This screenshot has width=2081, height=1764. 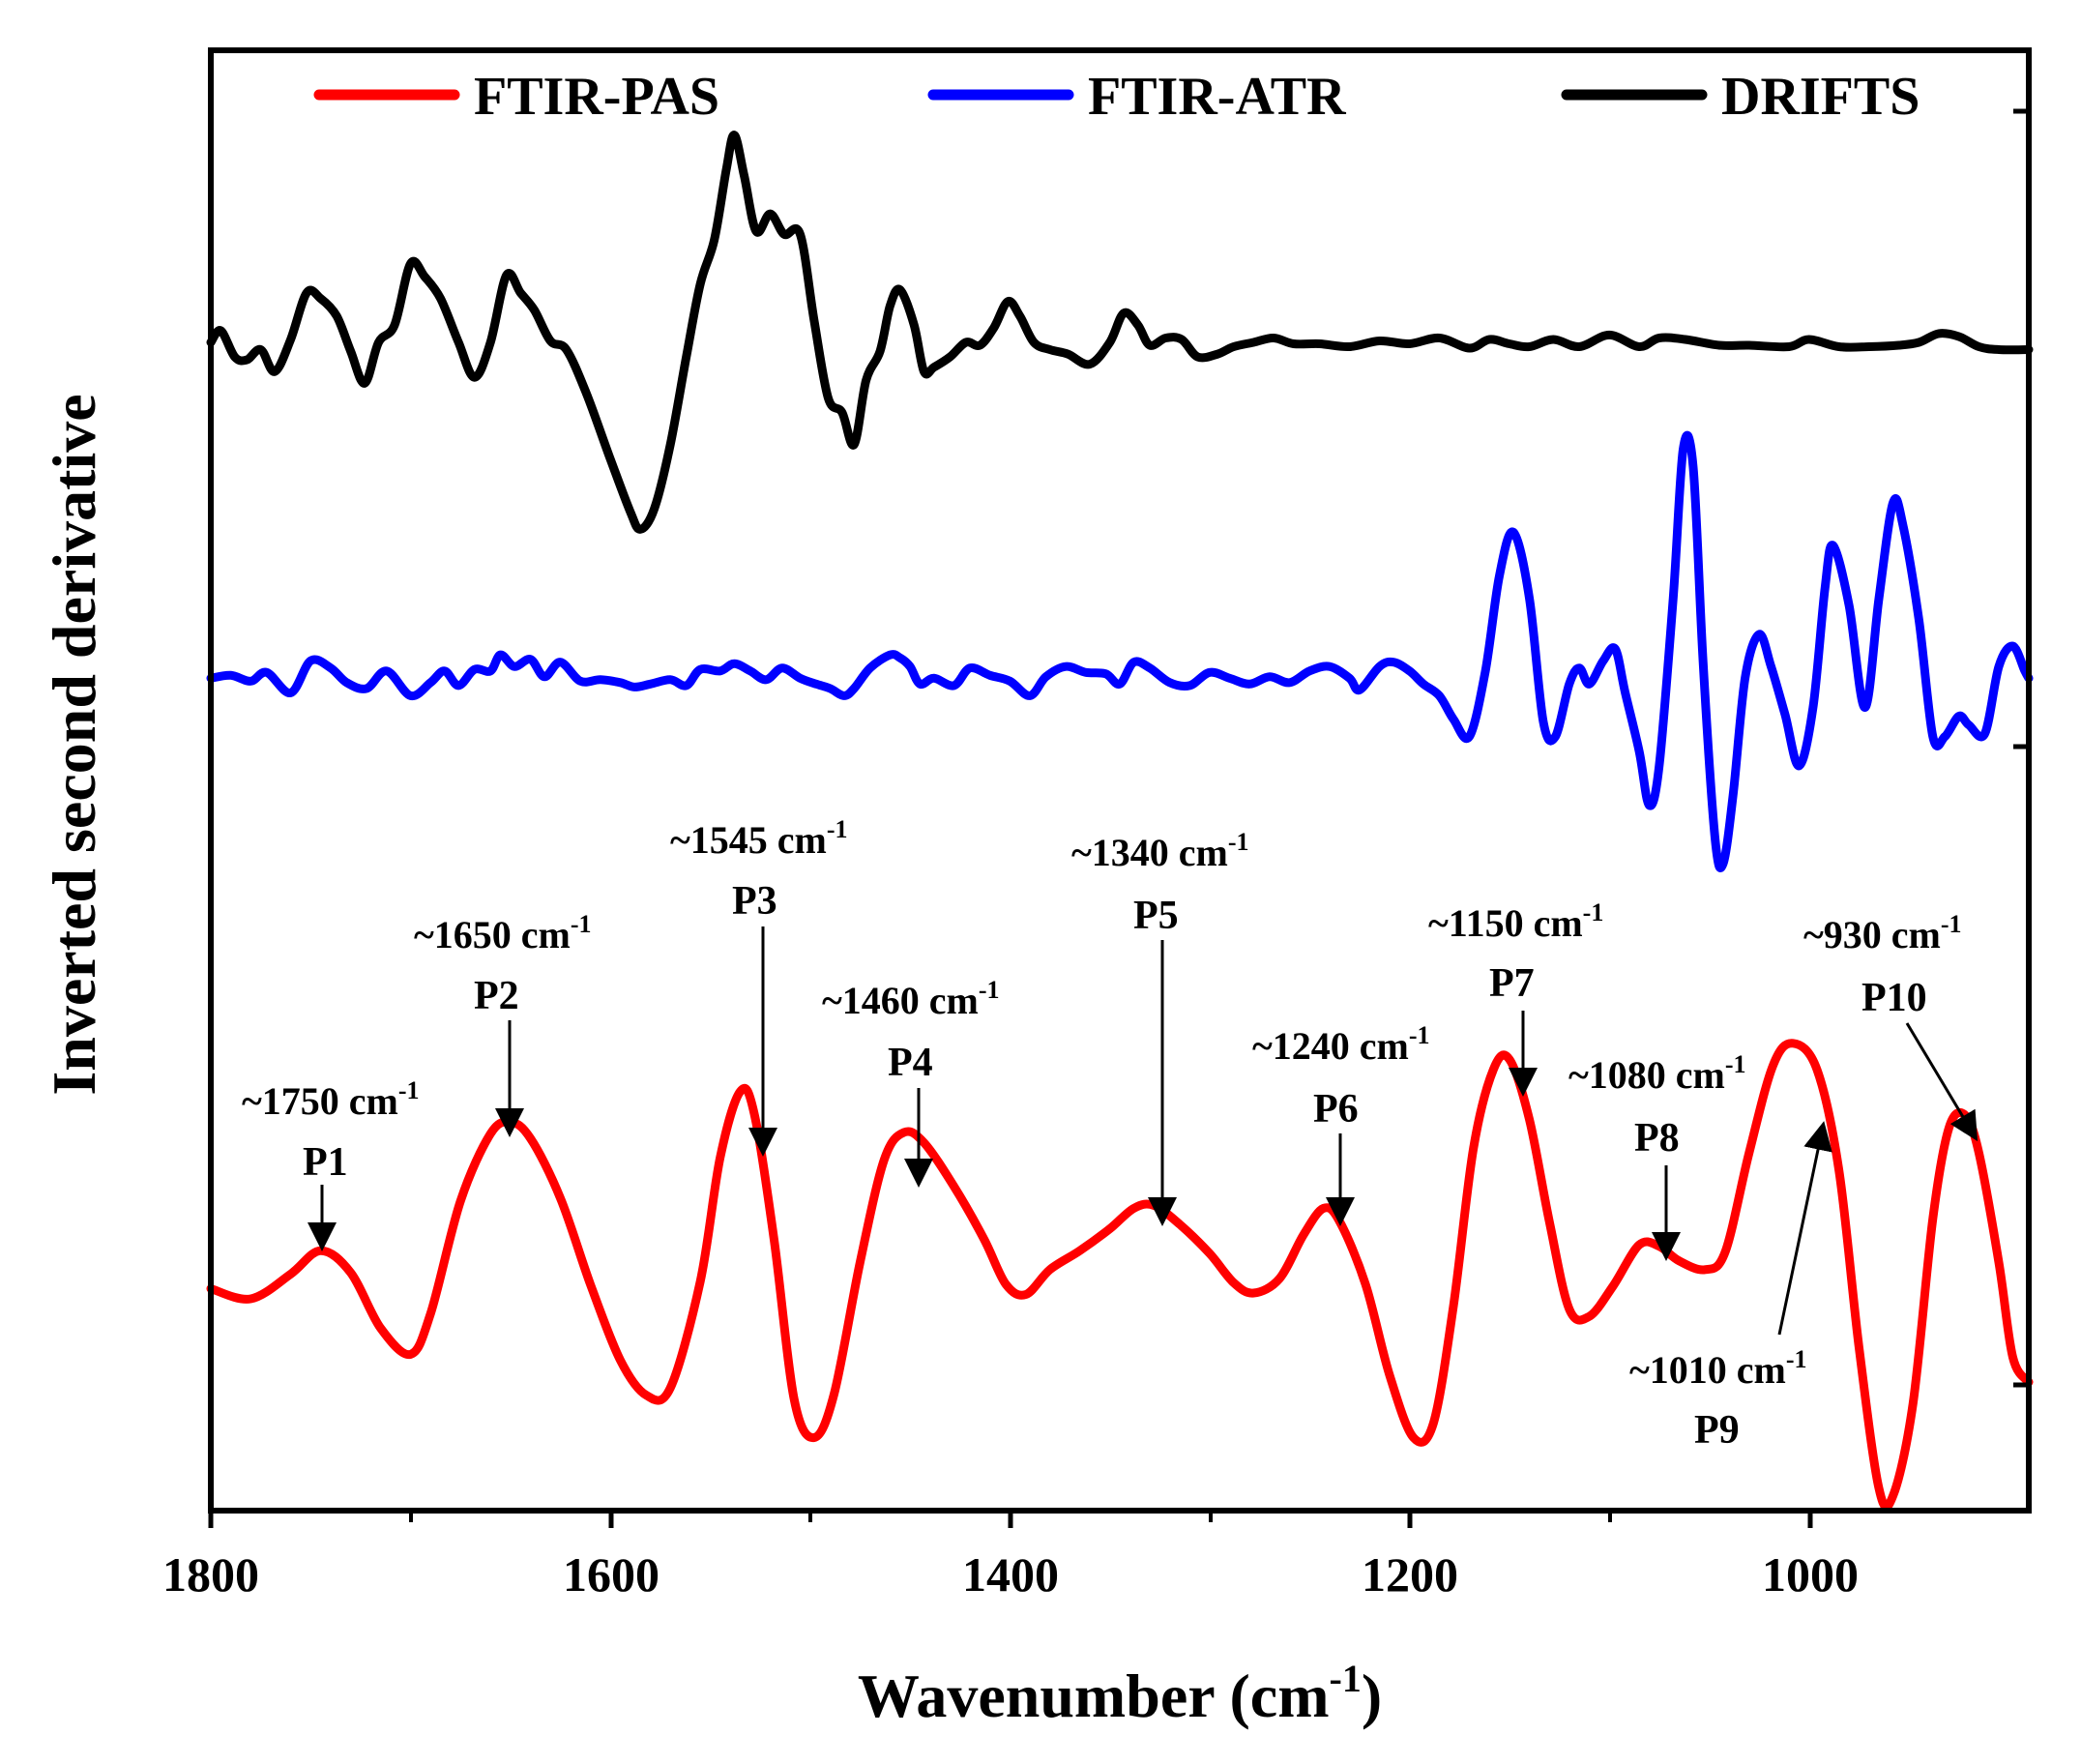 What do you see at coordinates (1217, 97) in the screenshot?
I see `legend-label-ftir-atr: FTIR-ATR` at bounding box center [1217, 97].